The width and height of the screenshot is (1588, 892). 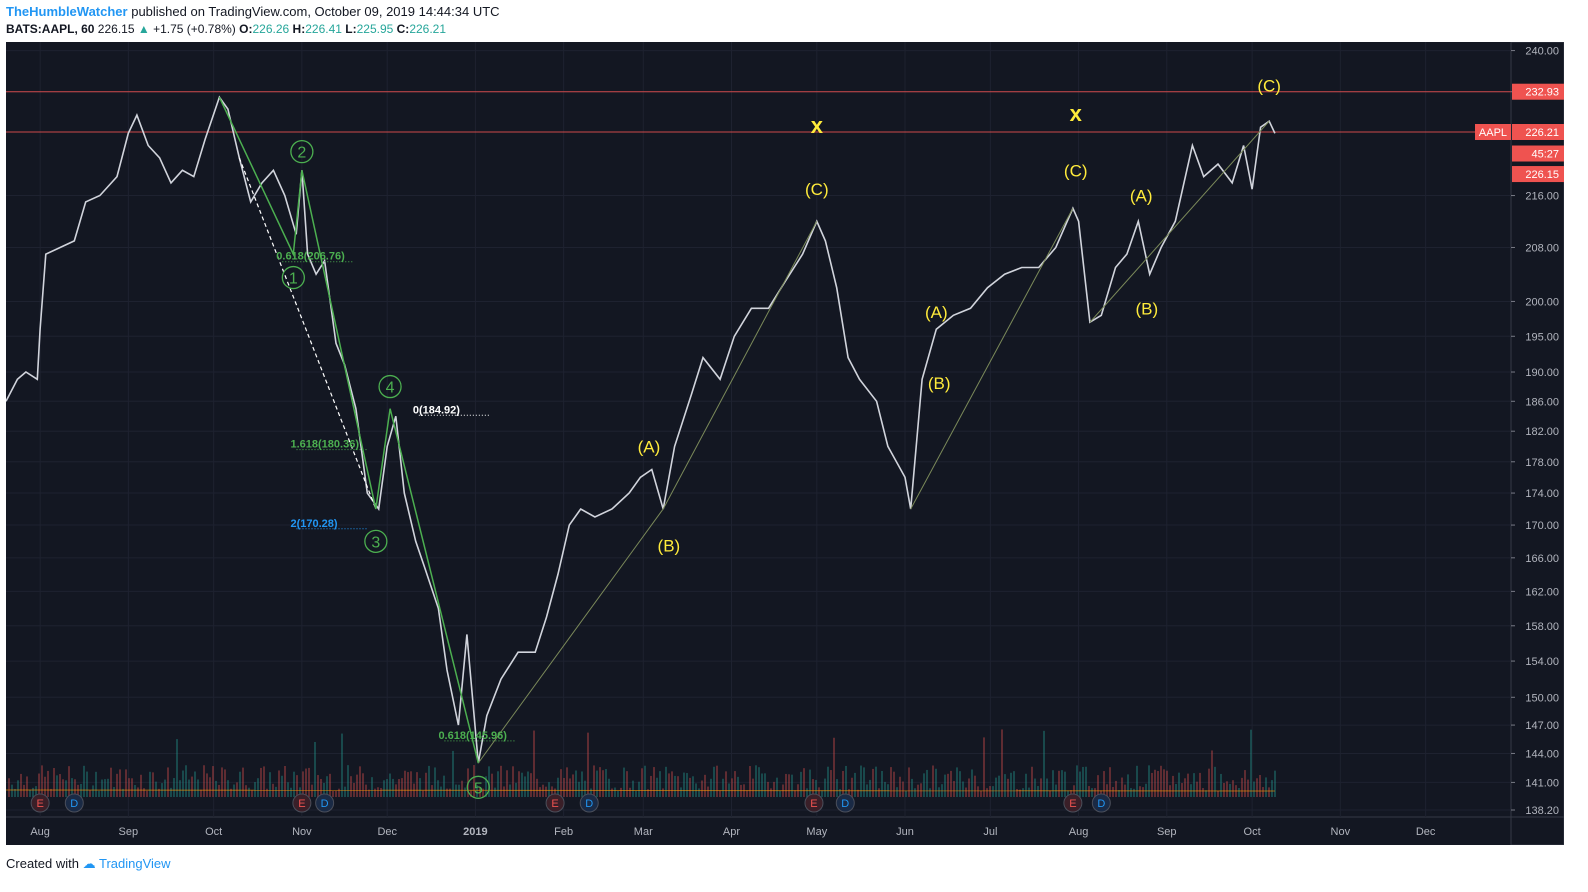 I want to click on event-marker-icon, so click(x=40, y=803).